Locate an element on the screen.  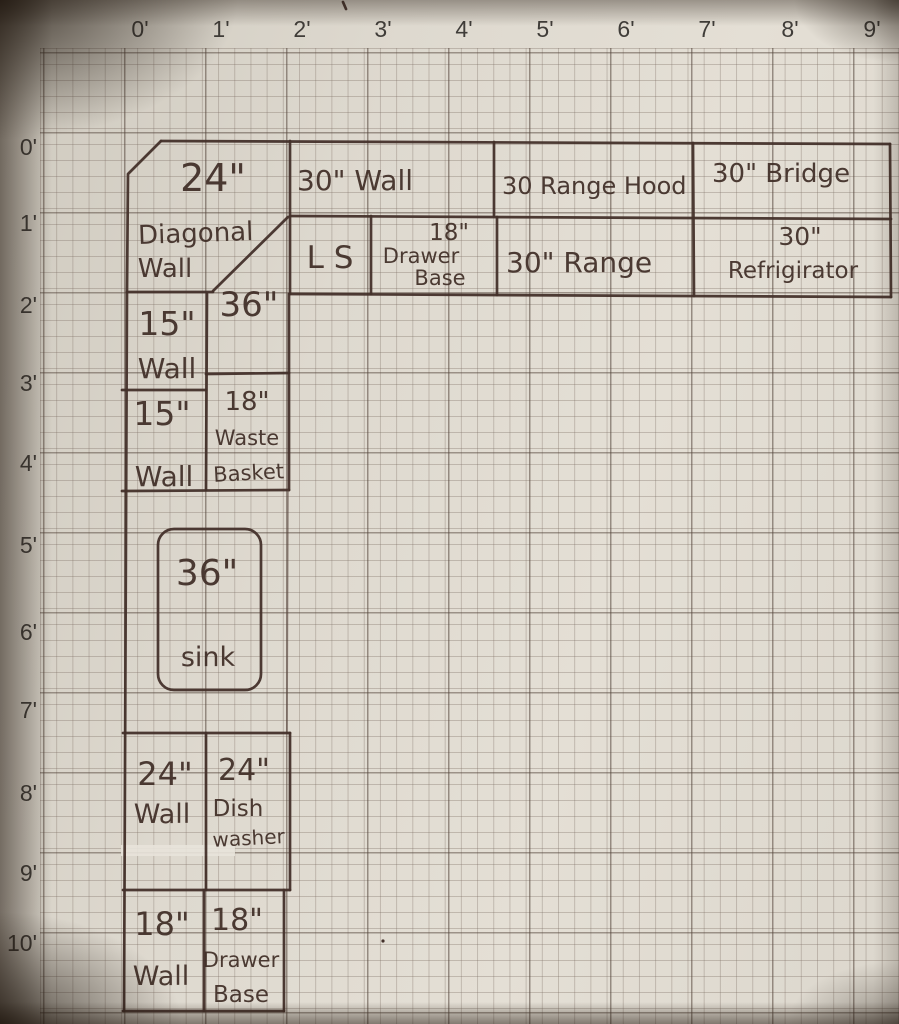
waste-basket-label-line1: Waste is located at coordinates (247, 438).